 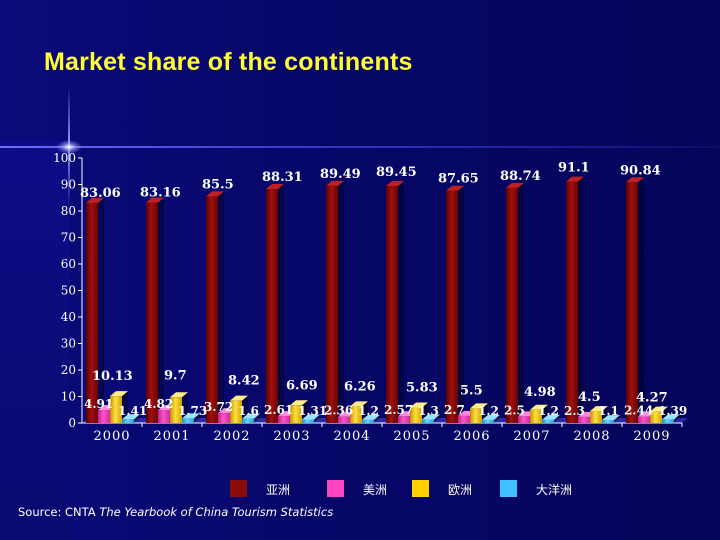 I want to click on data-label-america: 2.61, so click(x=278, y=410).